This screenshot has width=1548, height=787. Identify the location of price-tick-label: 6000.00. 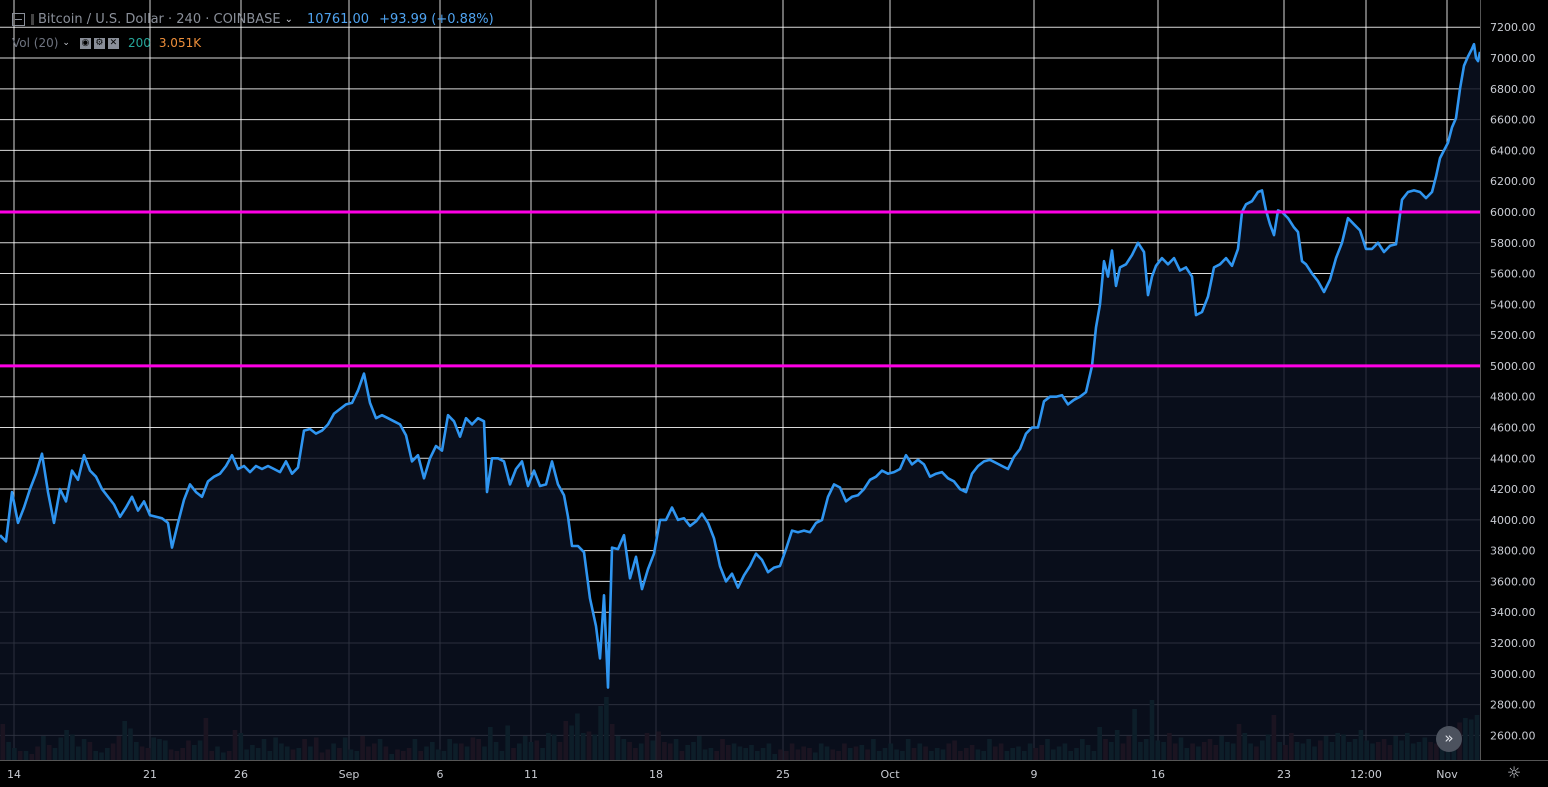
(1513, 212).